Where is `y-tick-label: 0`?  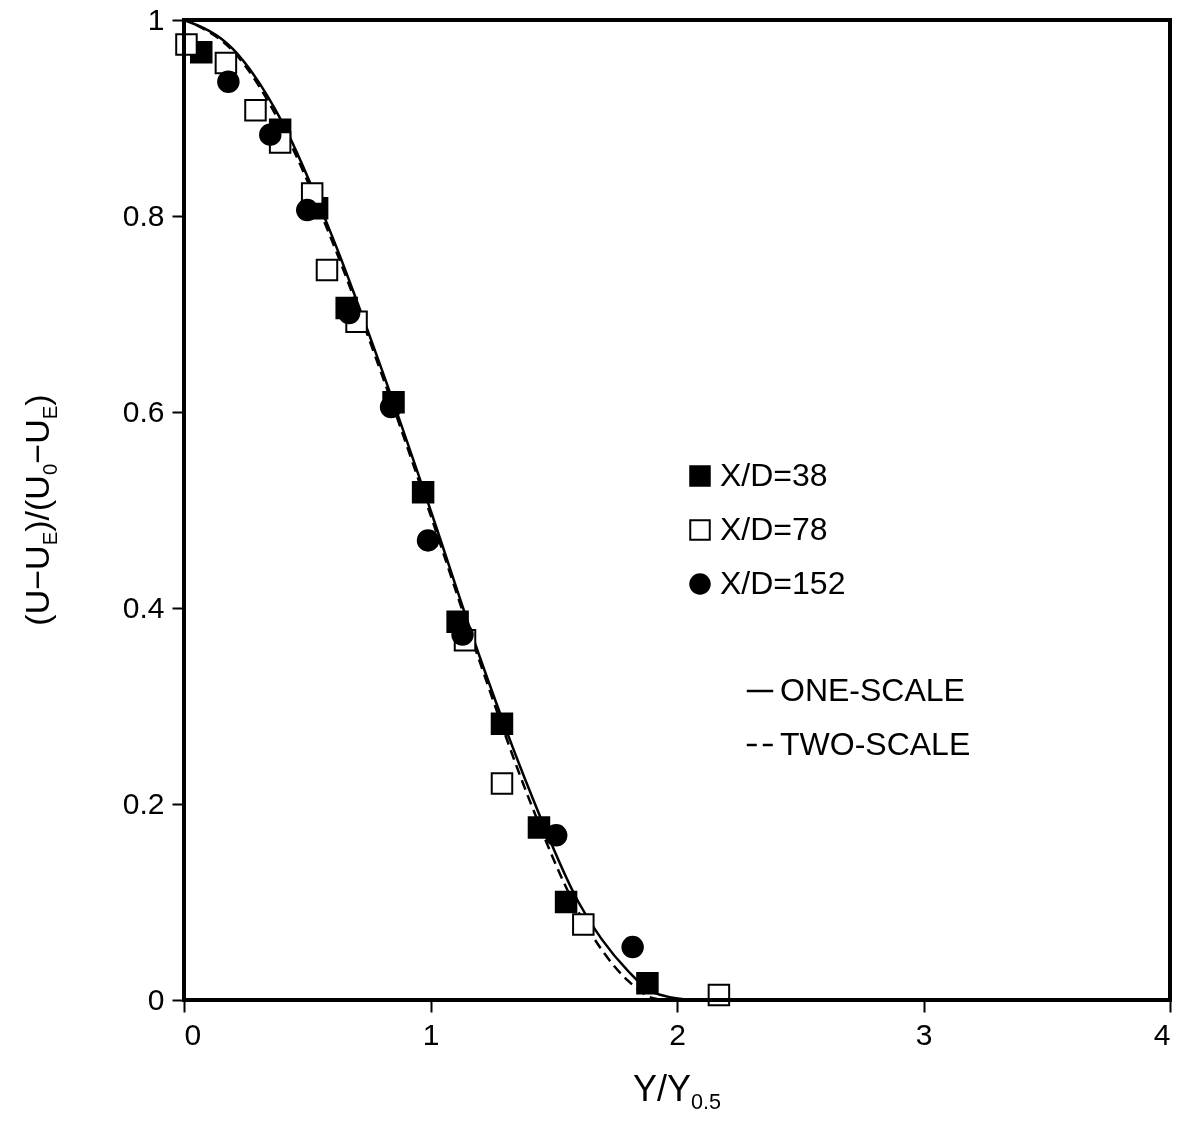 y-tick-label: 0 is located at coordinates (156, 999).